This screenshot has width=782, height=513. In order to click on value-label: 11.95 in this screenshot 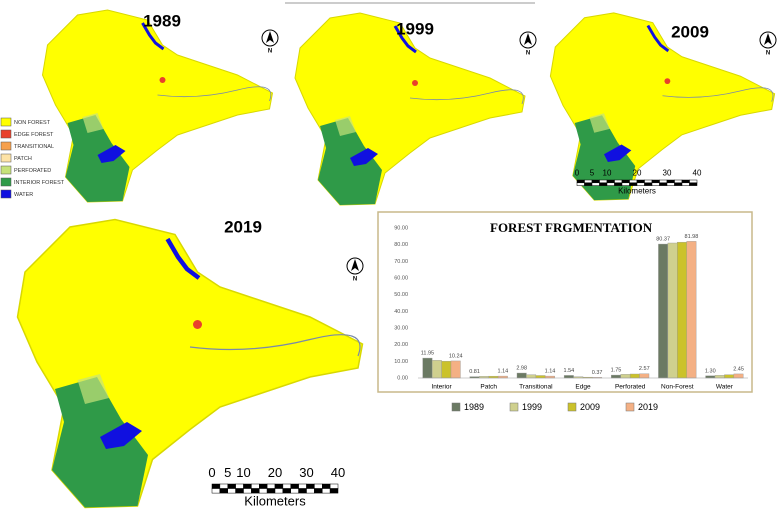, I will do `click(427, 354)`.